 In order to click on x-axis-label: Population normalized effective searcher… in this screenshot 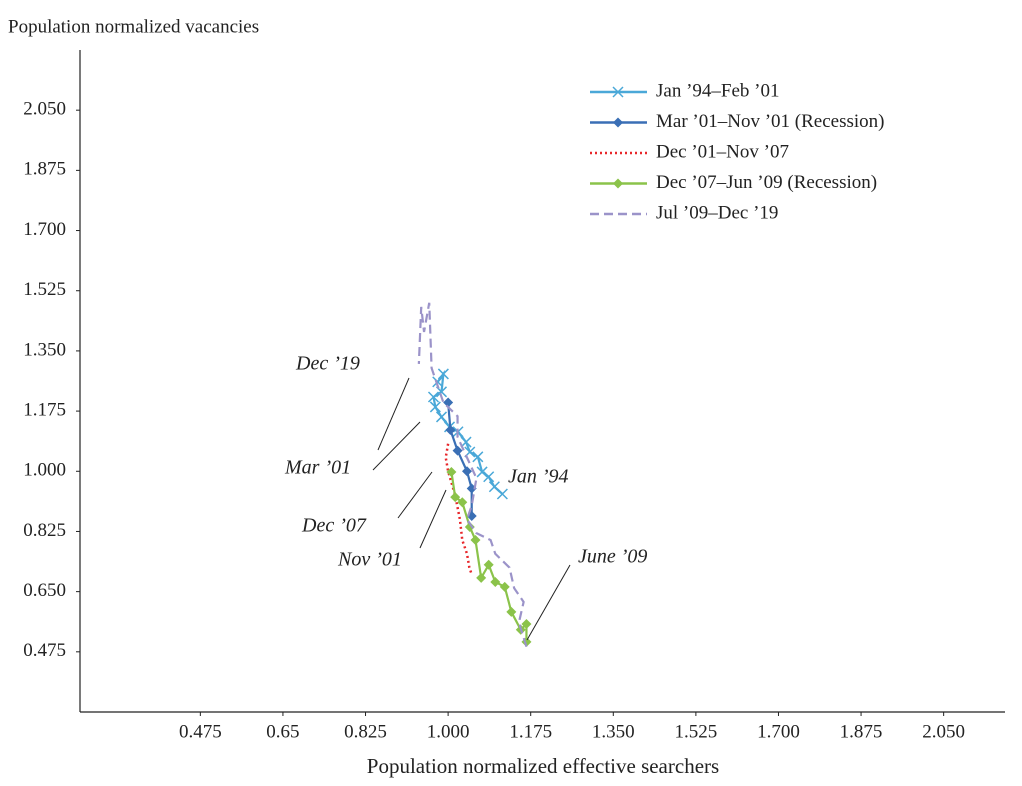, I will do `click(543, 766)`.